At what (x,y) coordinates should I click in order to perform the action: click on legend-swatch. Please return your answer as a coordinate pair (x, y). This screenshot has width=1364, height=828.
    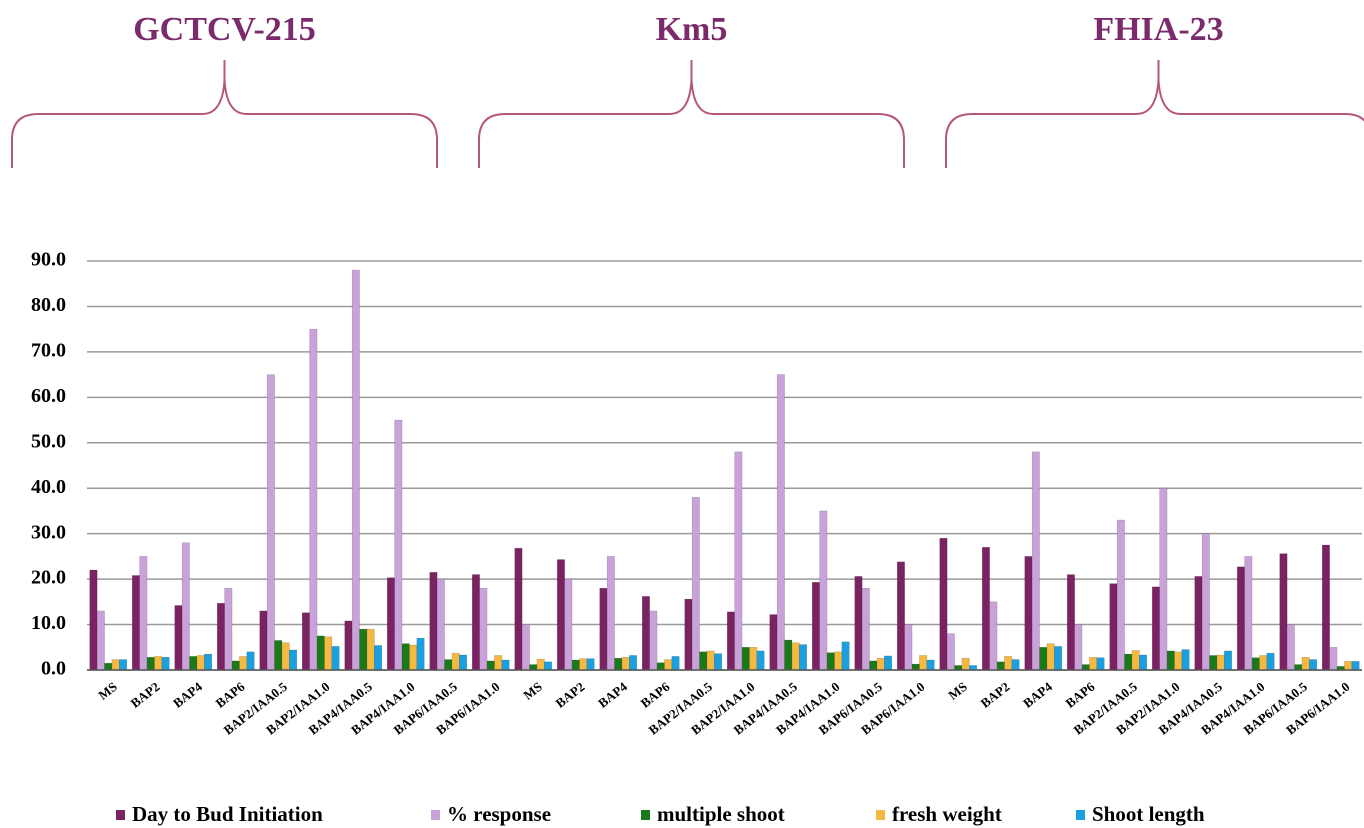
    Looking at the image, I should click on (1080, 815).